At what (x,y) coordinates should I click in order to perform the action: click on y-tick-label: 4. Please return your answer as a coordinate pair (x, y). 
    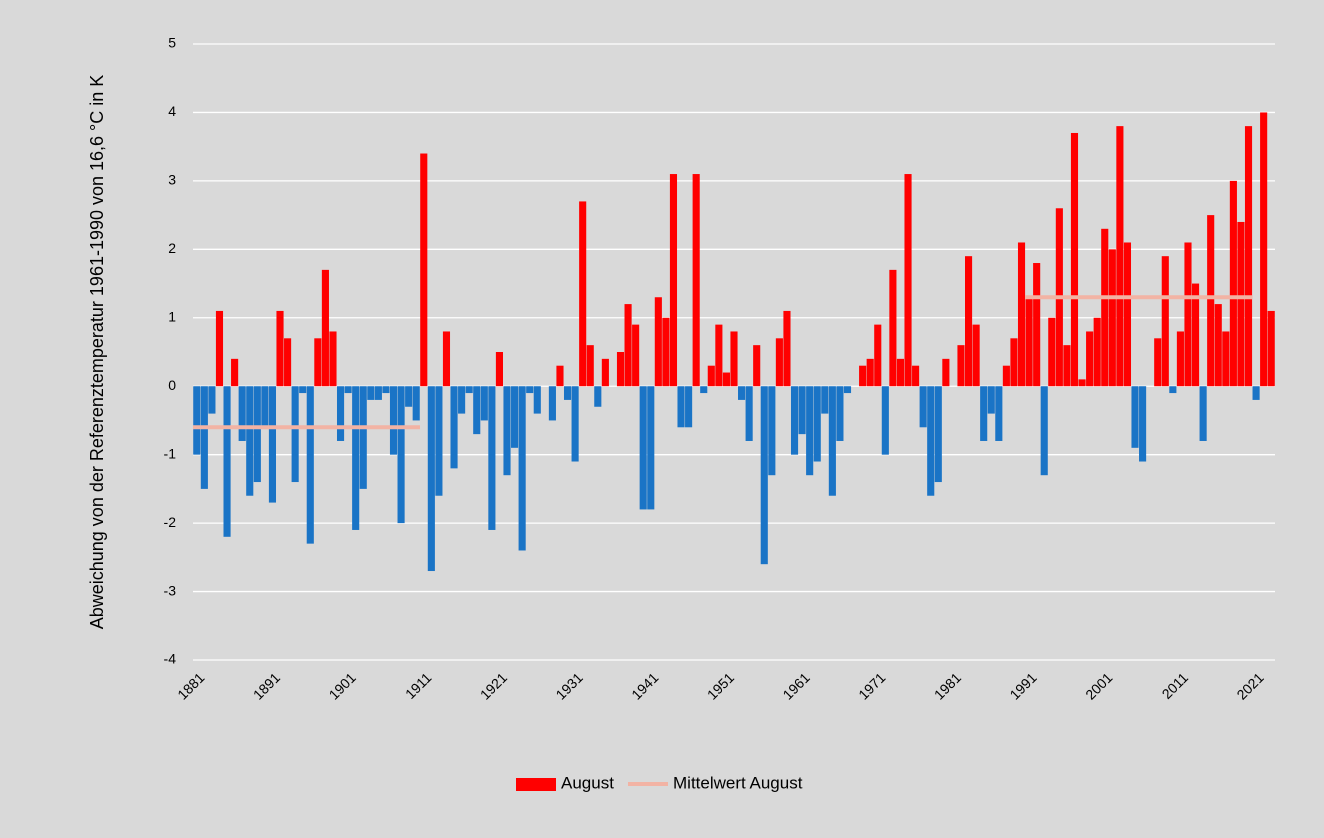
    Looking at the image, I should click on (172, 111).